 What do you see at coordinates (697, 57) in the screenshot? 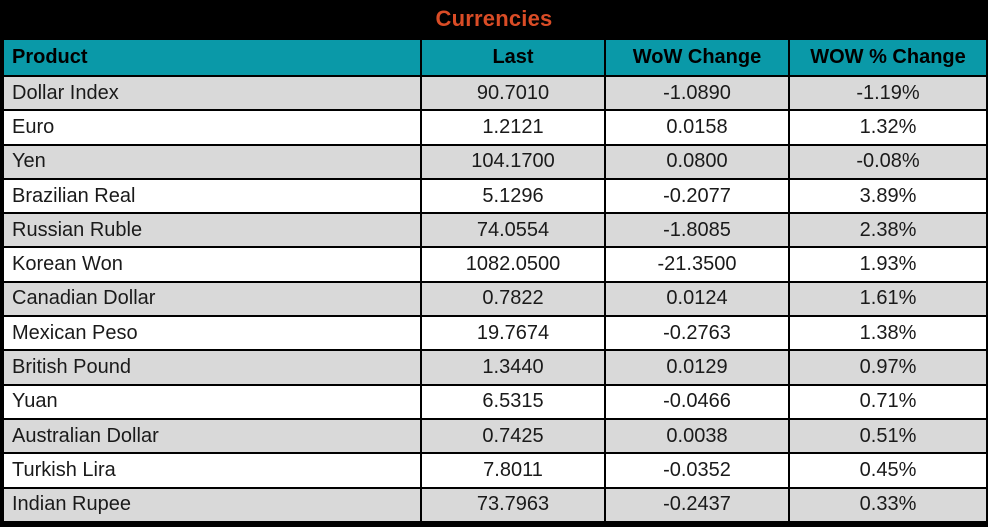
I see `column-header-wow-change: WoW Change` at bounding box center [697, 57].